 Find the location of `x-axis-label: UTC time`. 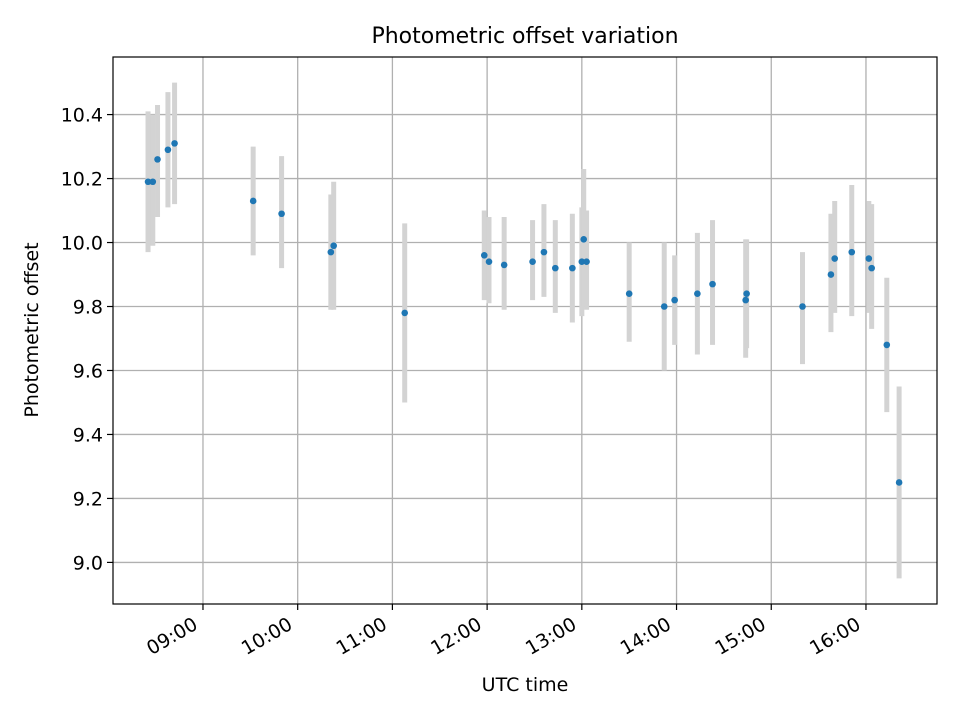

x-axis-label: UTC time is located at coordinates (525, 685).